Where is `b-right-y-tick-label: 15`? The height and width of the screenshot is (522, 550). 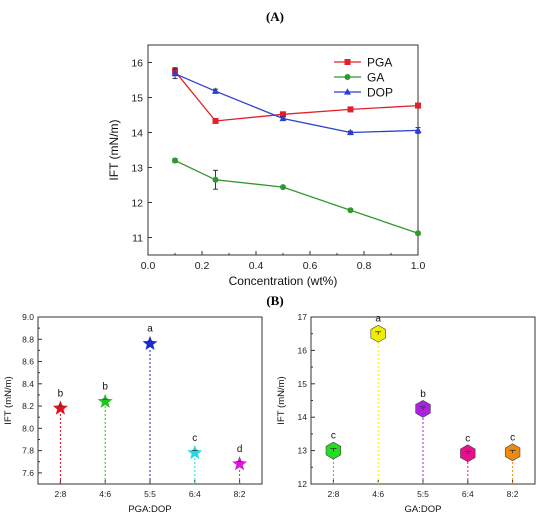
b-right-y-tick-label: 15 is located at coordinates (303, 384).